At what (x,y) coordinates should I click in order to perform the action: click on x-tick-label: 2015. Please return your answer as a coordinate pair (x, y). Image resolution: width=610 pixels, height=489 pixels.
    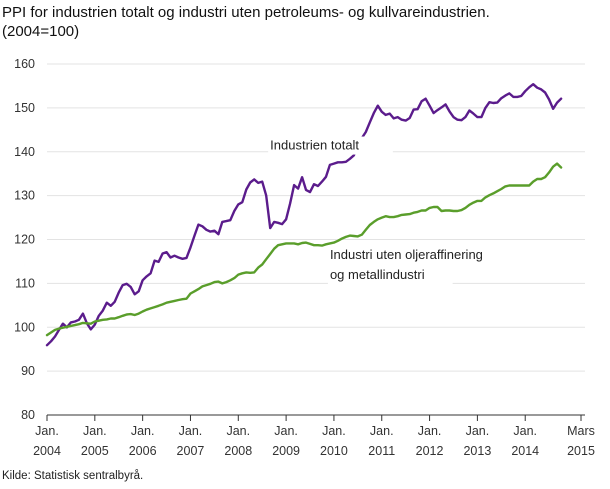
    Looking at the image, I should click on (581, 451).